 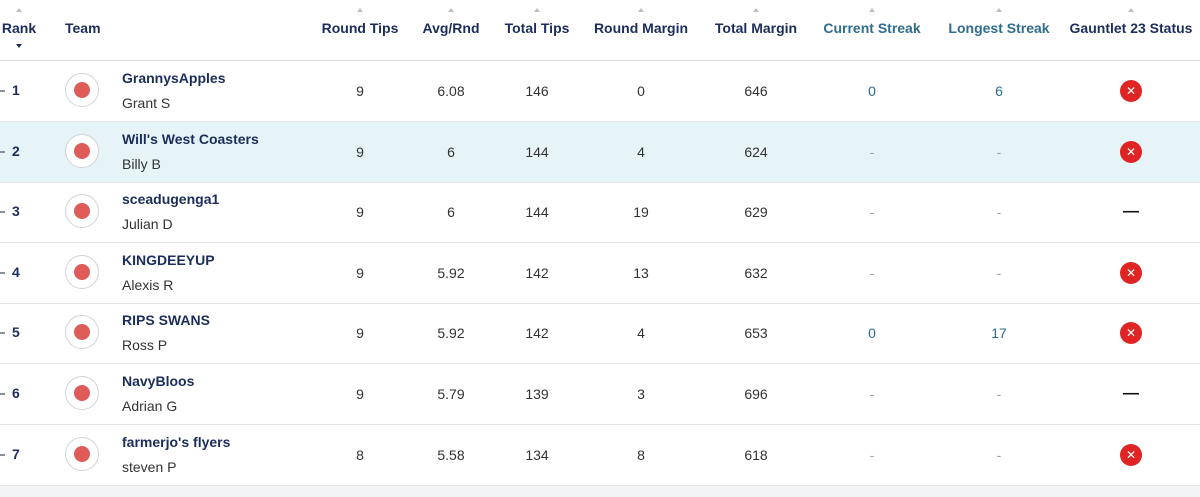 I want to click on owner-name: Julian D, so click(x=147, y=224).